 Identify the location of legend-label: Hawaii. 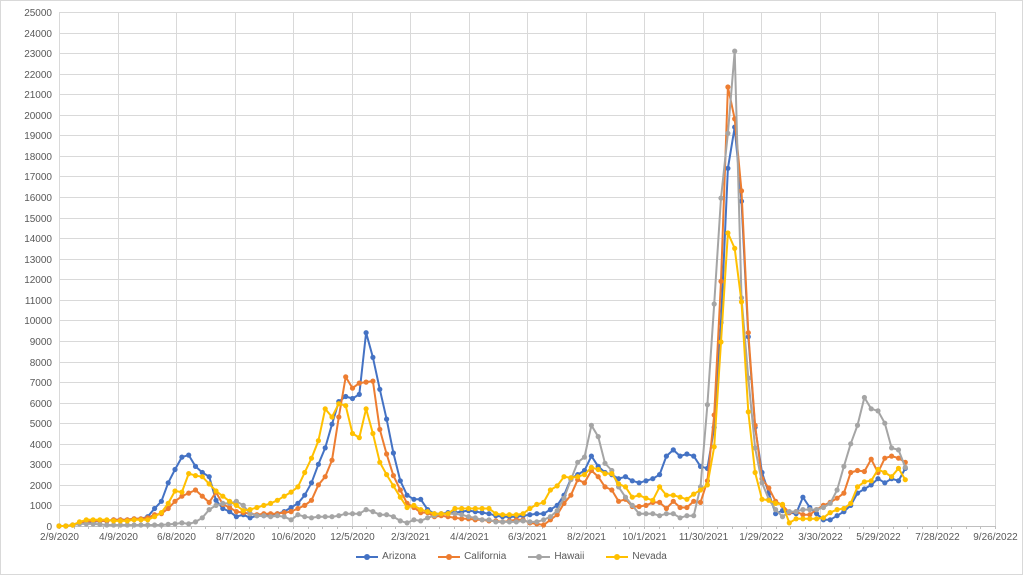
(569, 556).